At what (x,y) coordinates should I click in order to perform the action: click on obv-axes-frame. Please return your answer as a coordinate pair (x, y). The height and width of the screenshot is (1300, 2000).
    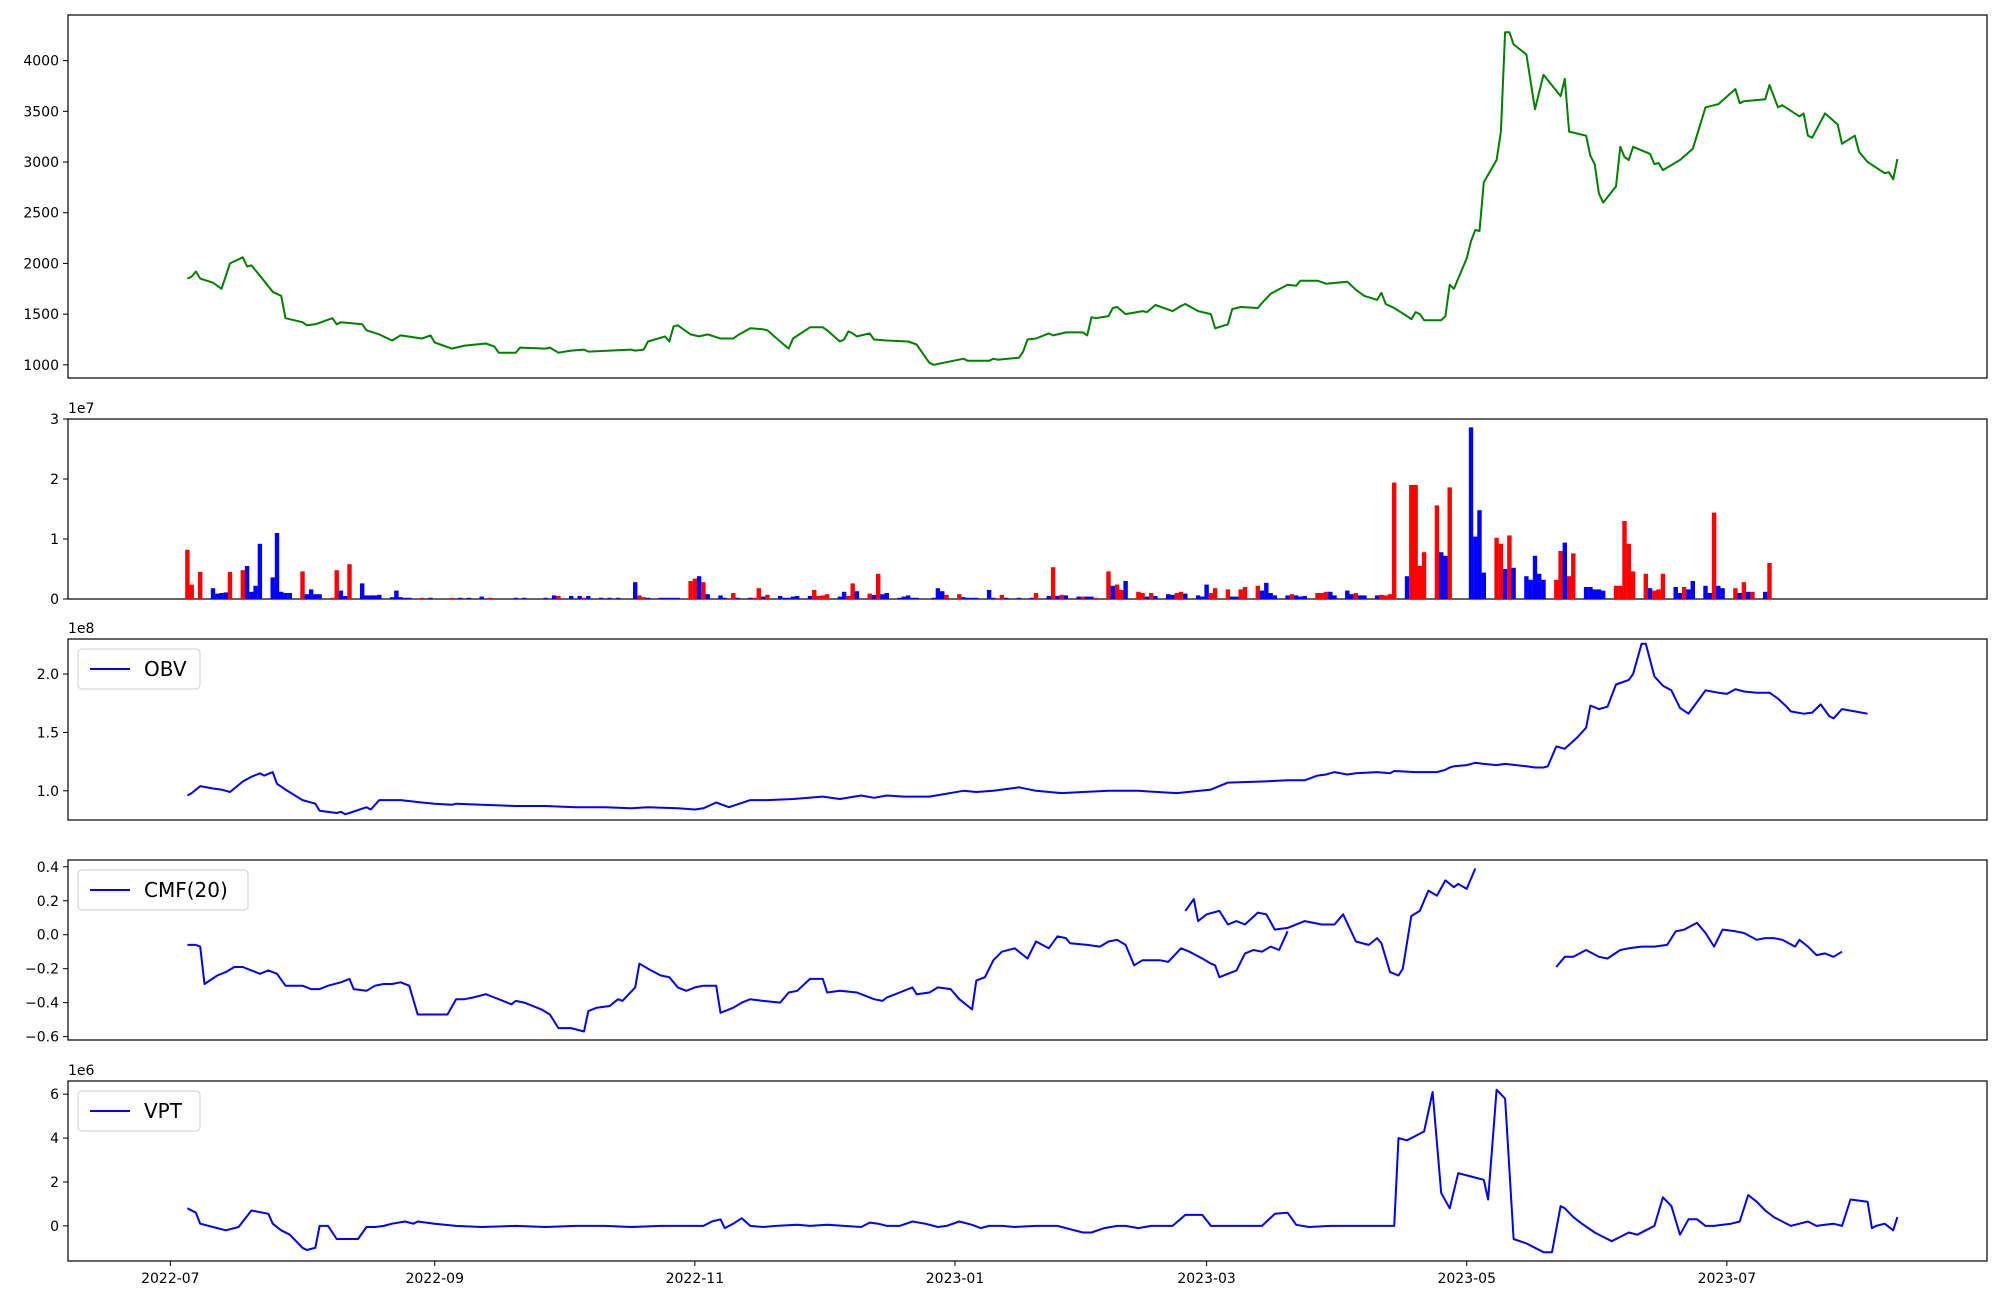
    Looking at the image, I should click on (1027, 729).